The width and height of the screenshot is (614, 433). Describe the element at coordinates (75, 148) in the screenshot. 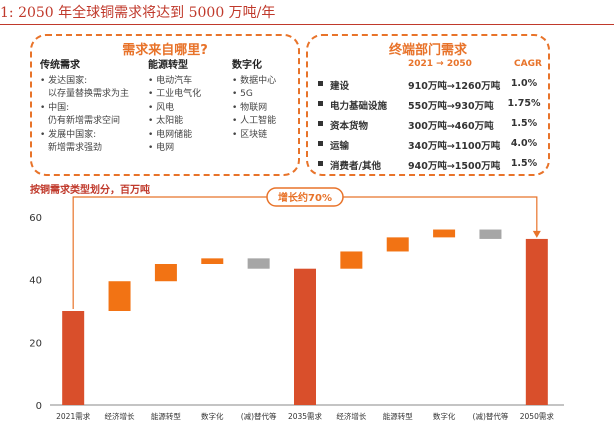

I see `list-item: 新增需求强劲` at that location.